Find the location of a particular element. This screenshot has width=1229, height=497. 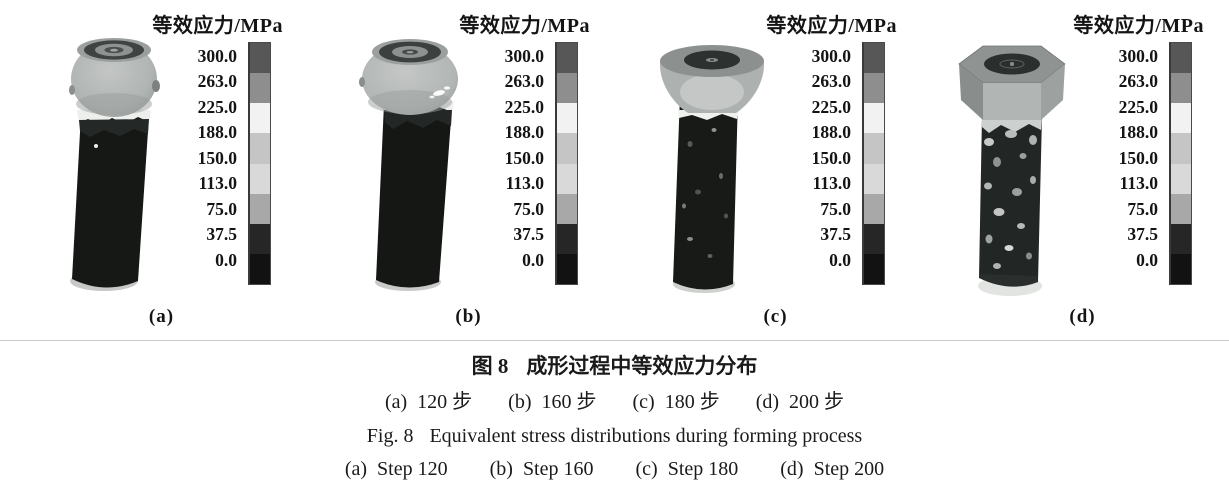

bolt-stress-render-b is located at coordinates (408, 165).